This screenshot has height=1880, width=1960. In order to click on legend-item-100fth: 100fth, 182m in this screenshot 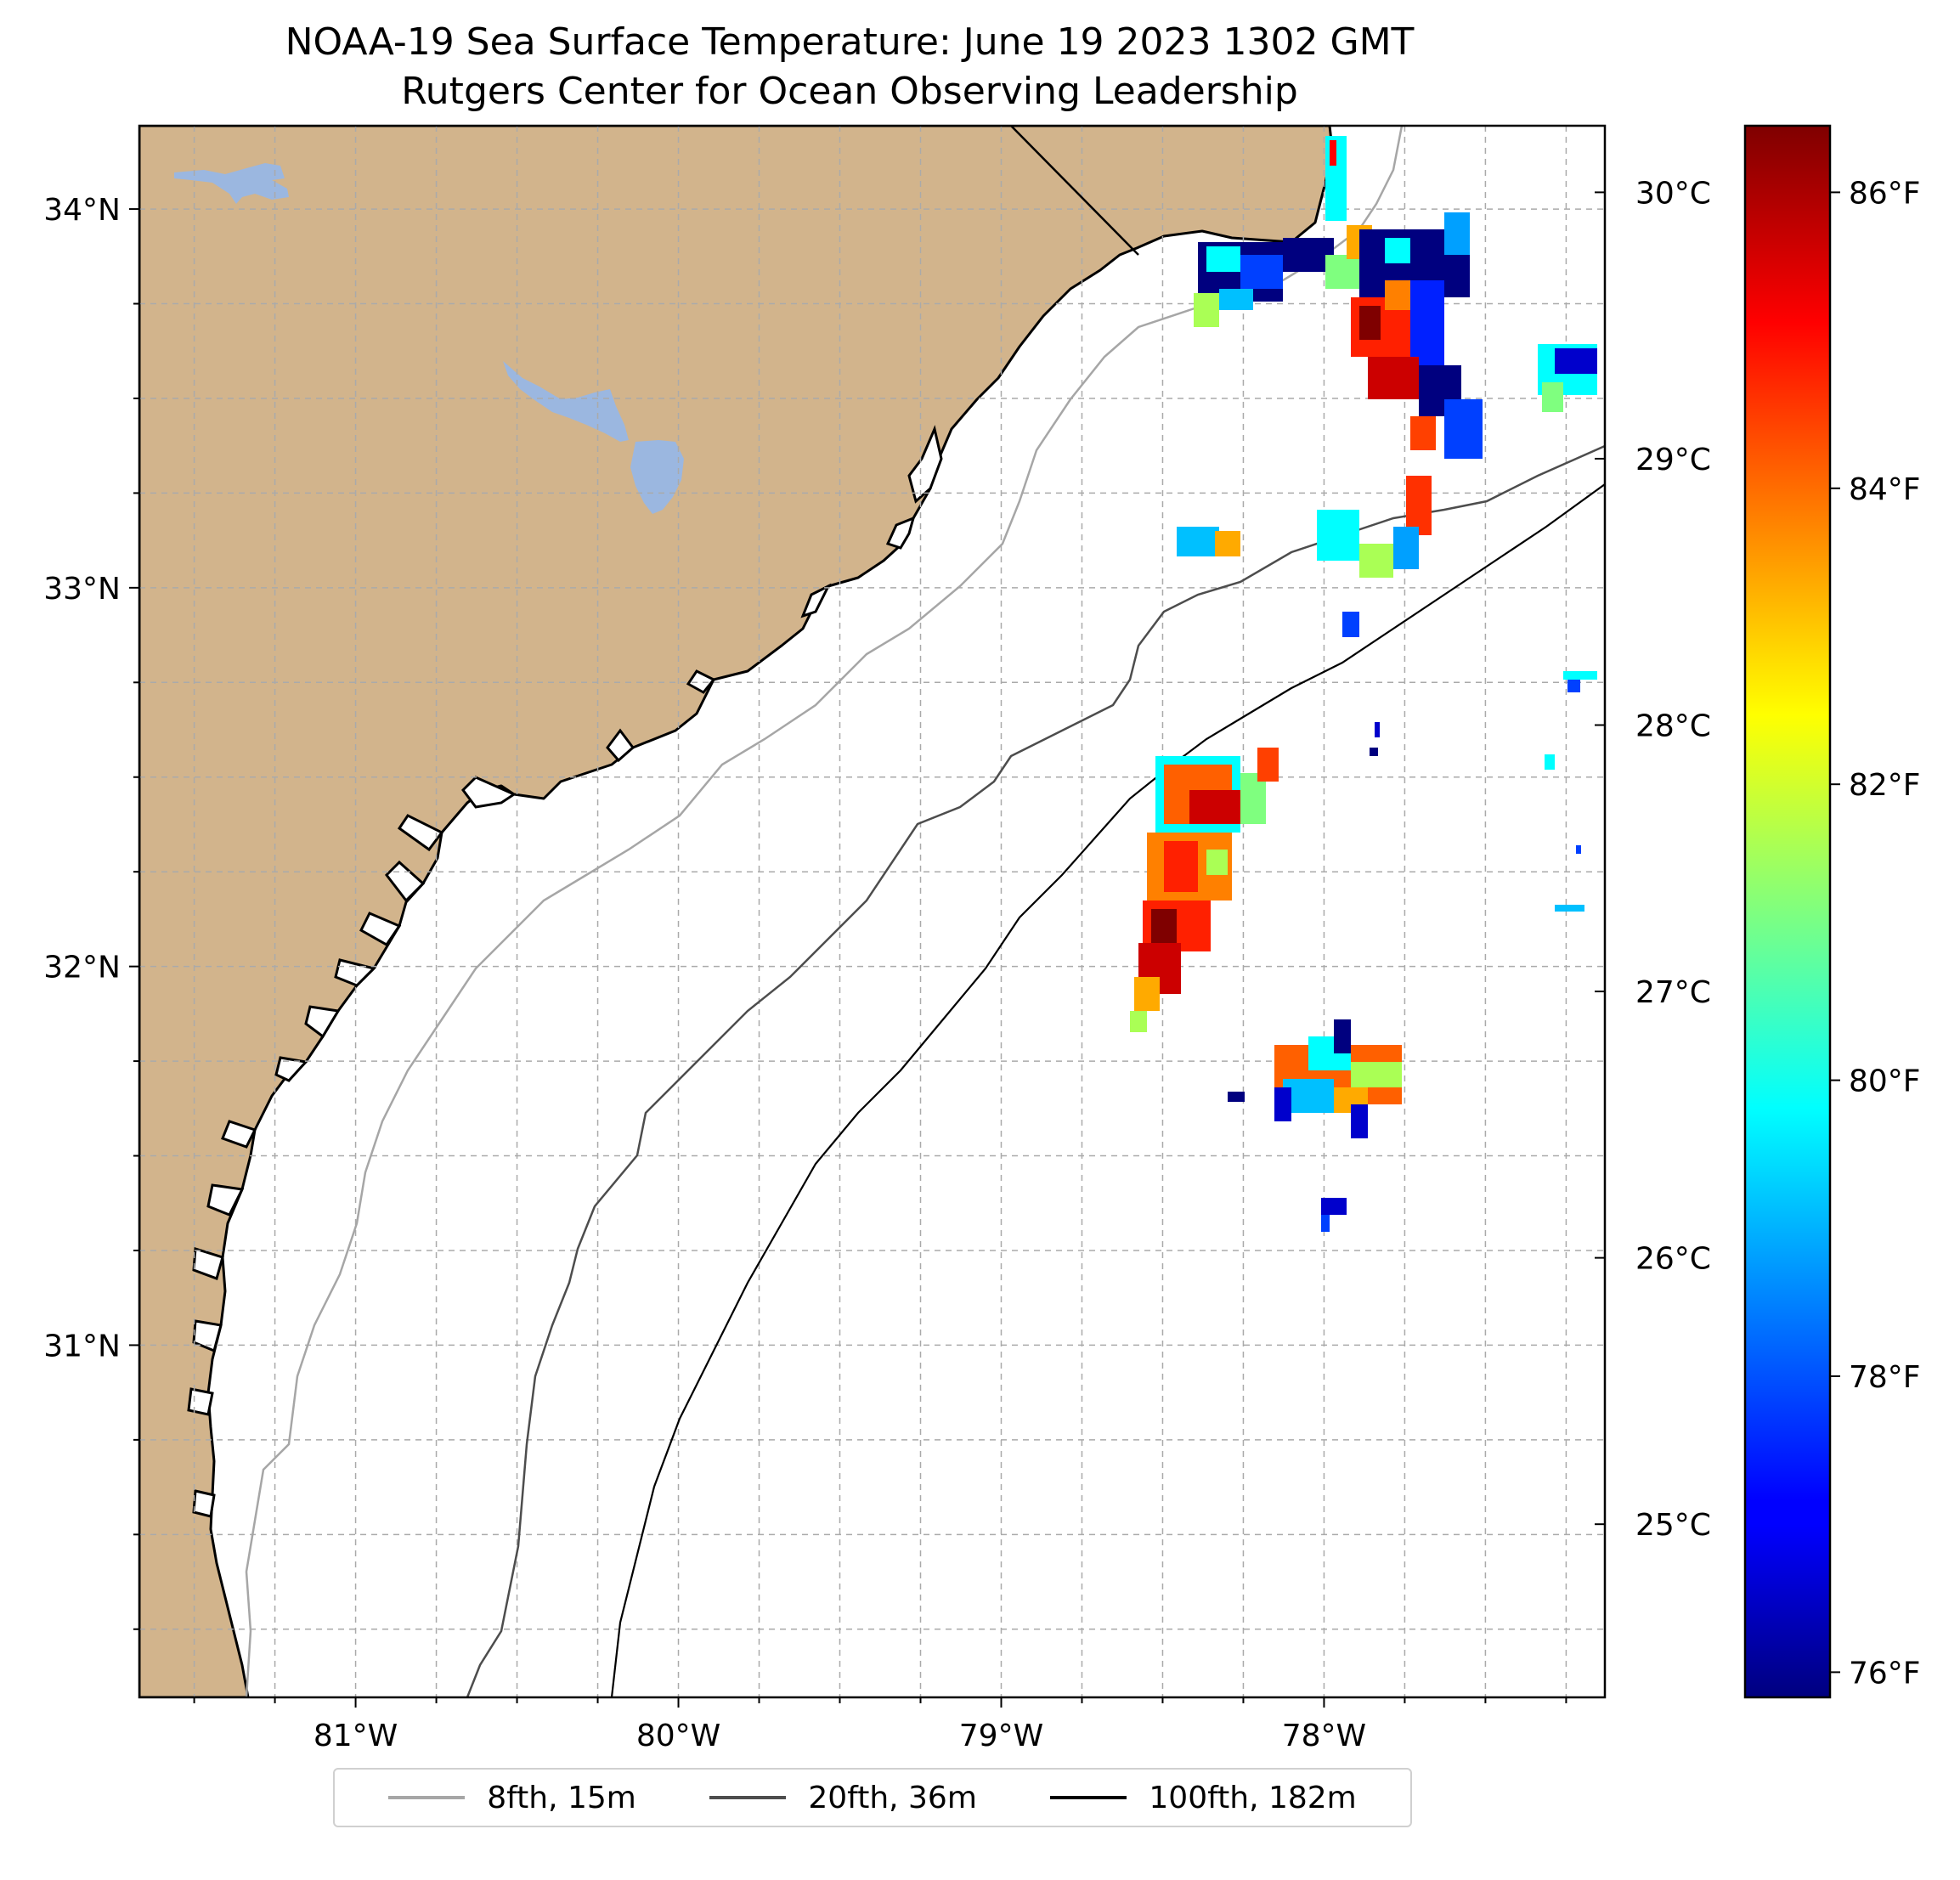, I will do `click(1203, 1798)`.